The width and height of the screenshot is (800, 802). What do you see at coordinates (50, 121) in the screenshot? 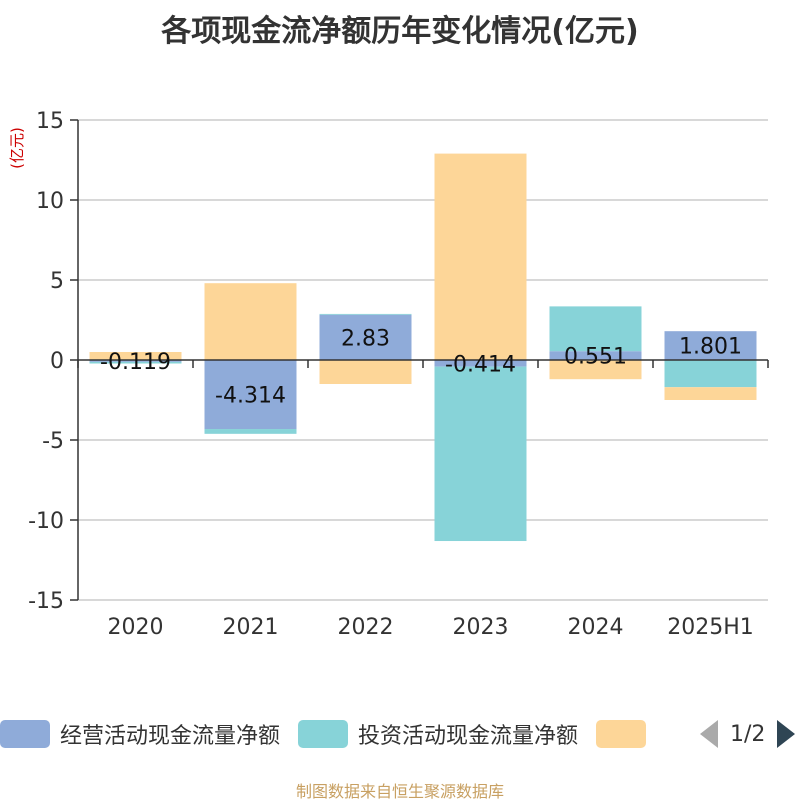
I see `y-tick-label: 15` at bounding box center [50, 121].